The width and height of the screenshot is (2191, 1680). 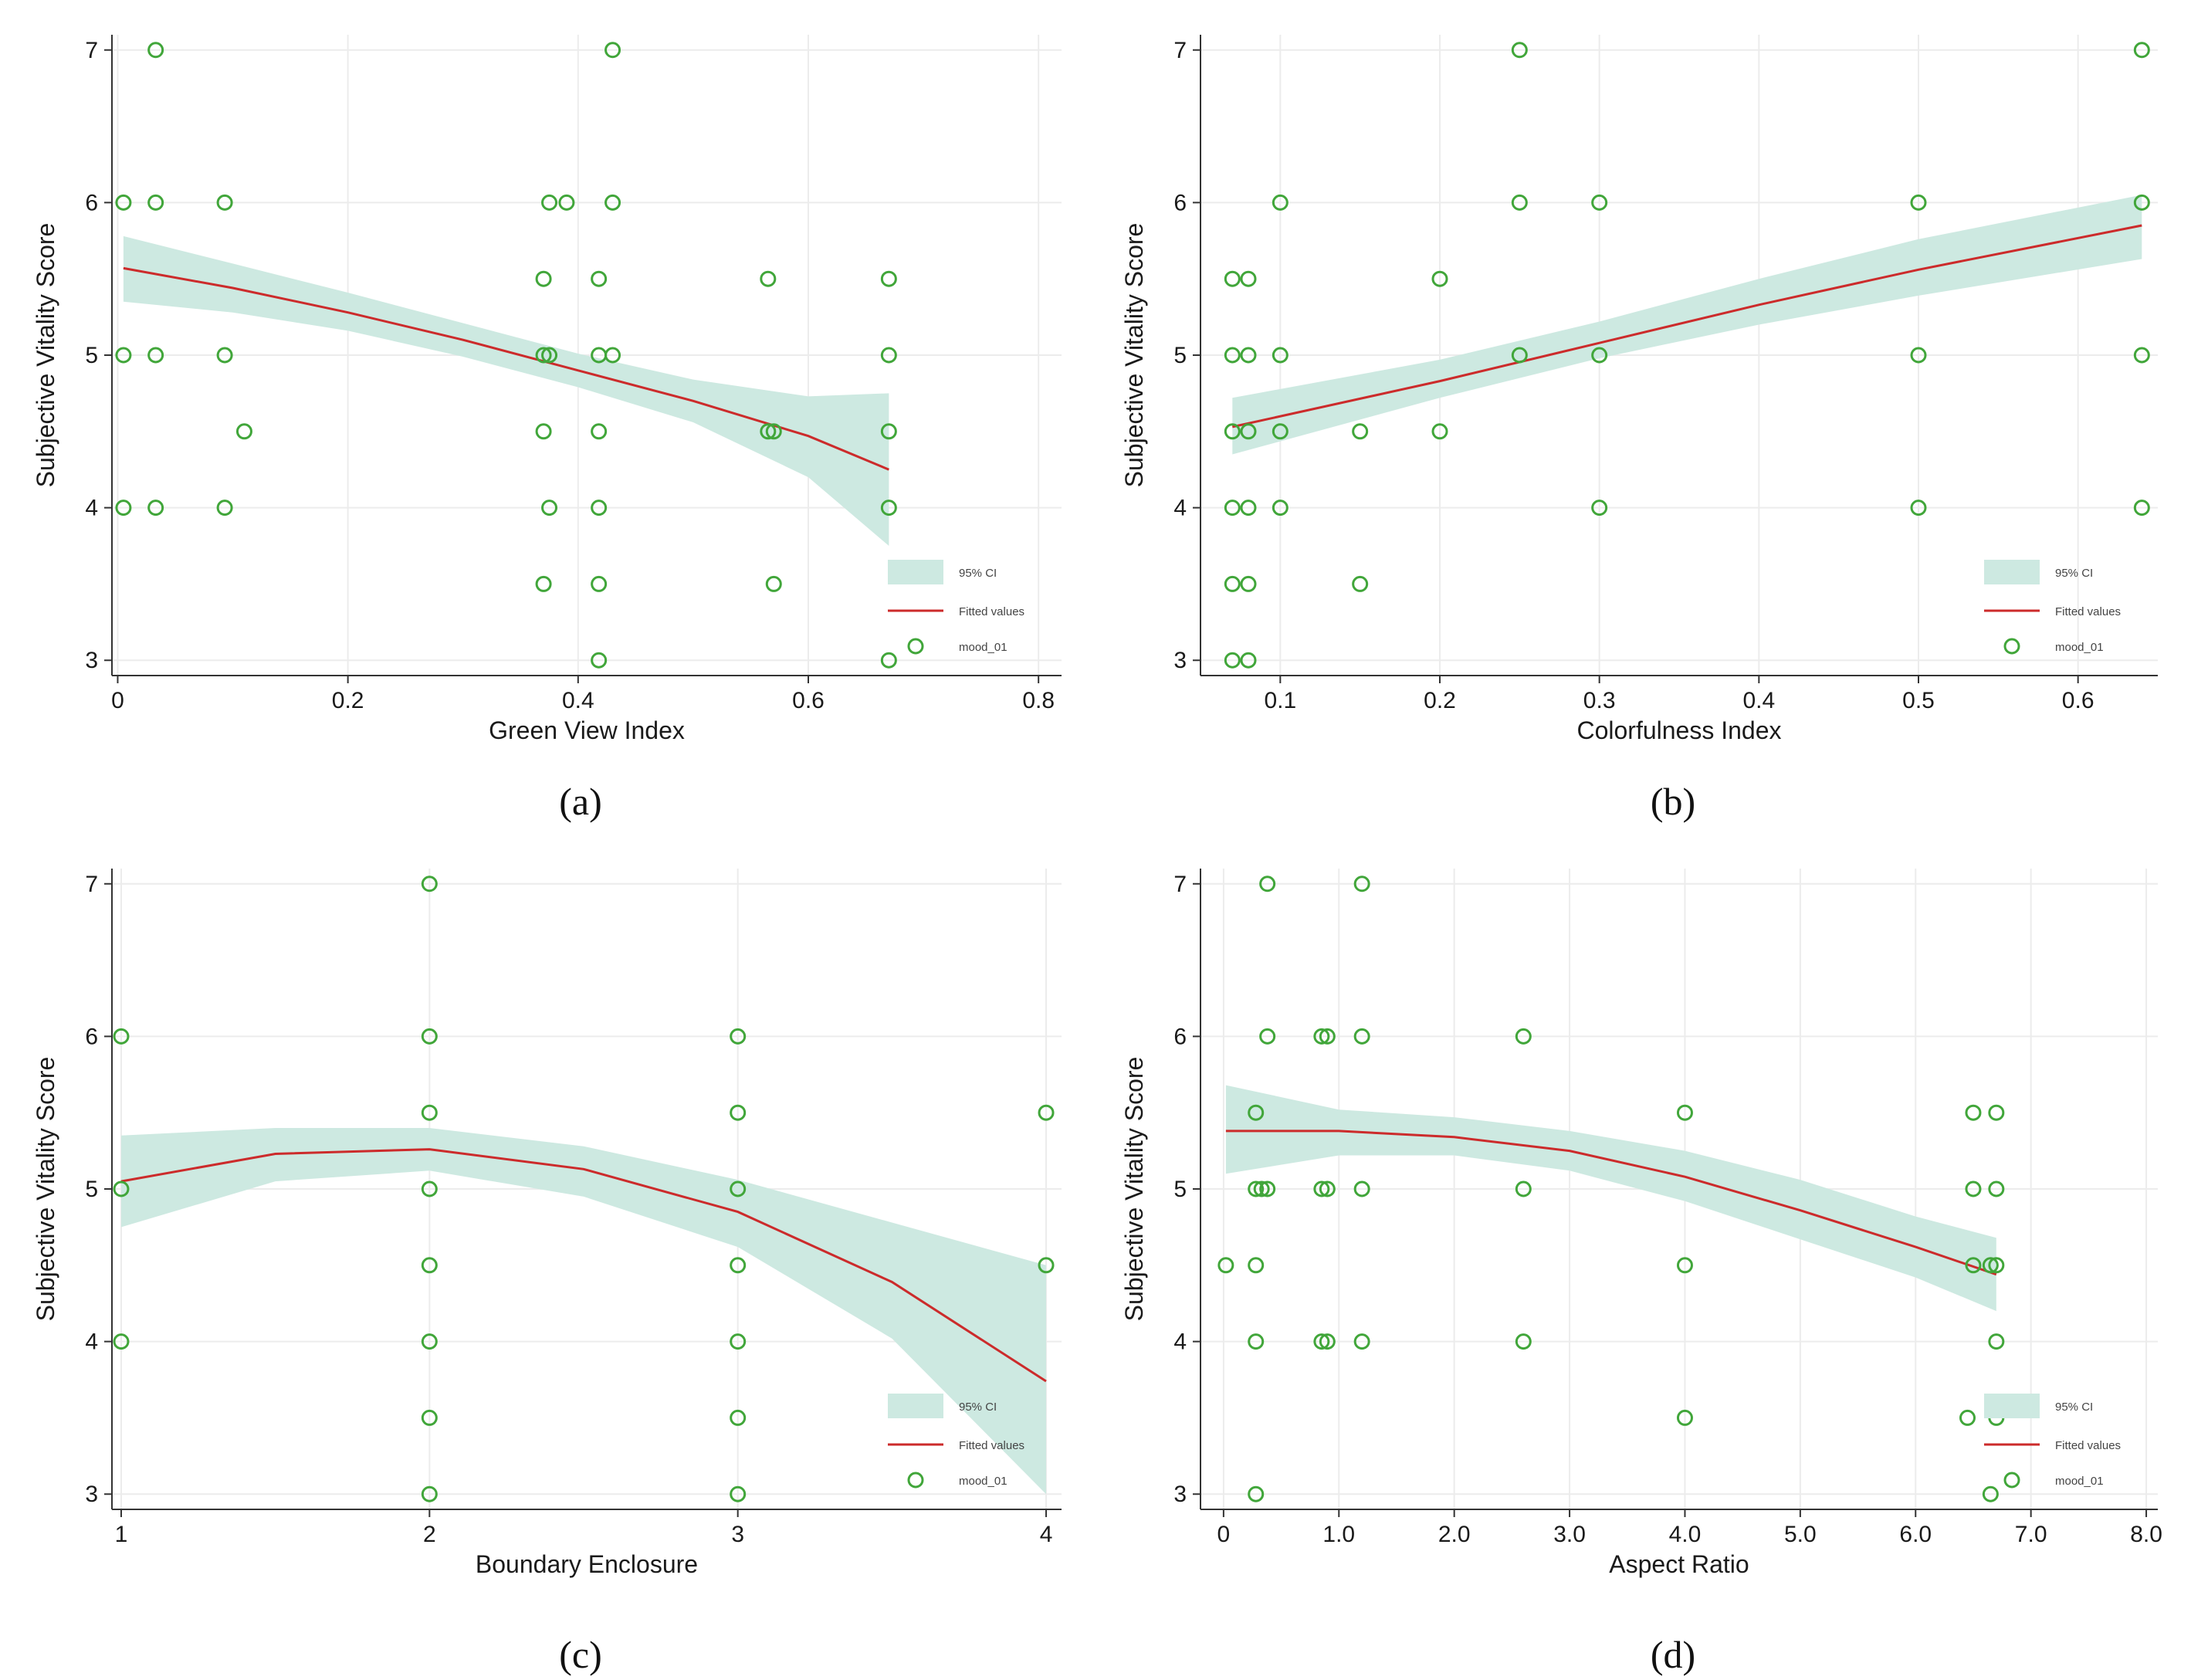 I want to click on panel-caption: (d), so click(x=1673, y=1654).